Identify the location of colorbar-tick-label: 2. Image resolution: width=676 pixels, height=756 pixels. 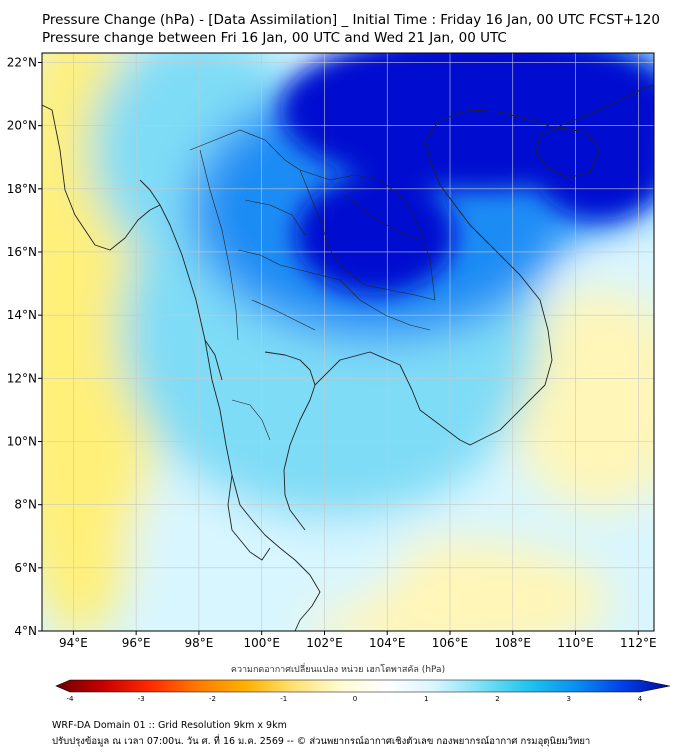
(497, 699).